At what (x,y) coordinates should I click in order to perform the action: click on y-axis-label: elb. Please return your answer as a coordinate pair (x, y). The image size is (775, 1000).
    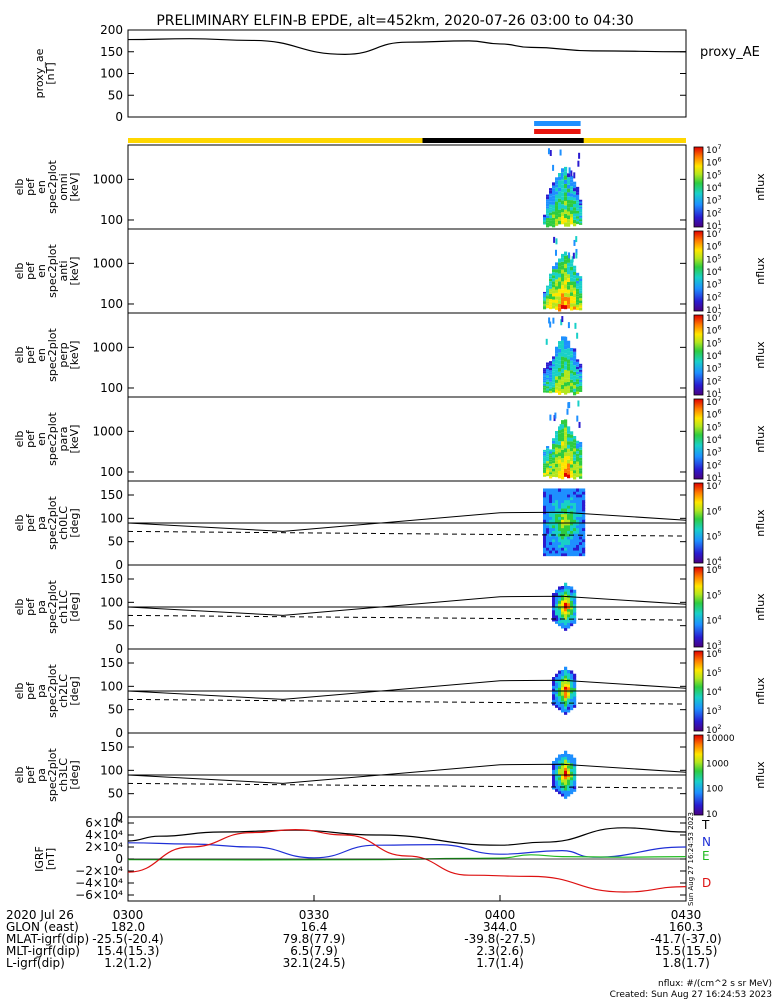
    Looking at the image, I should click on (19, 691).